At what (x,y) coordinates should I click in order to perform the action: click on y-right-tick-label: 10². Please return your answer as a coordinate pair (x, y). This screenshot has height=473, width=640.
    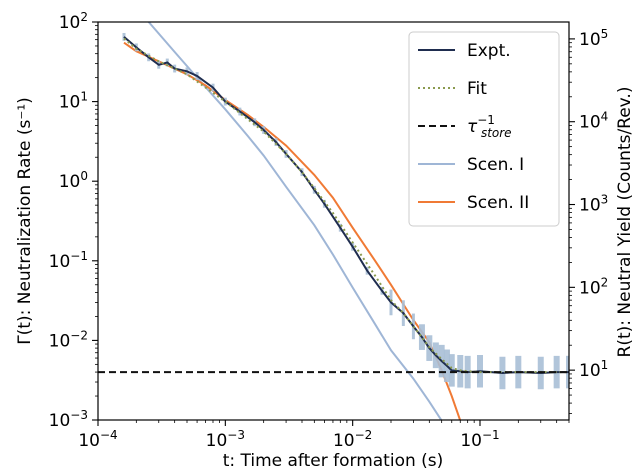
    Looking at the image, I should click on (593, 286).